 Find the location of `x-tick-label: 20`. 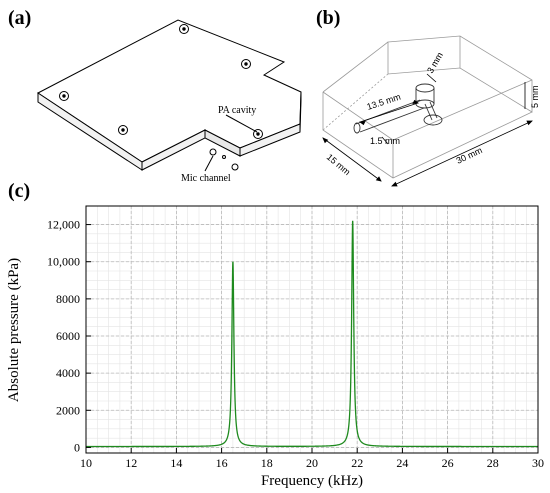

x-tick-label: 20 is located at coordinates (312, 463).